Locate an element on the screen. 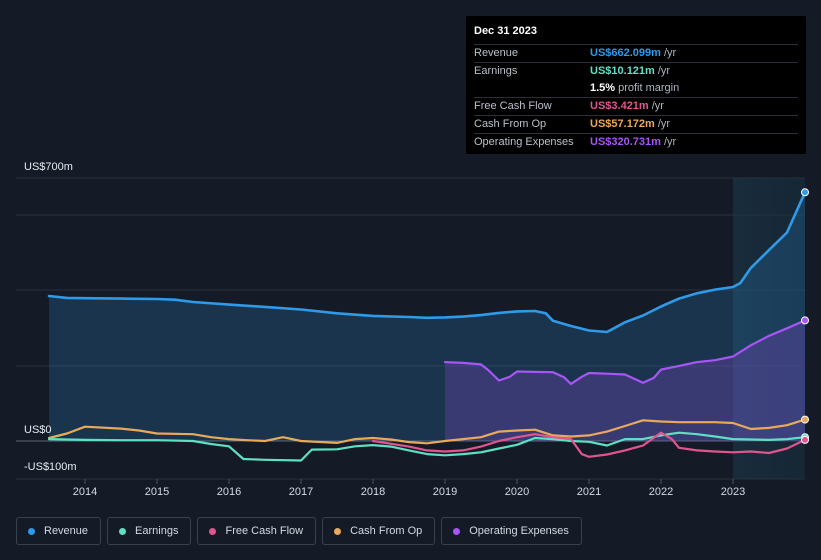 The width and height of the screenshot is (821, 560). tooltip-row-earnings: Earnings US$10.121m /yr is located at coordinates (636, 71).